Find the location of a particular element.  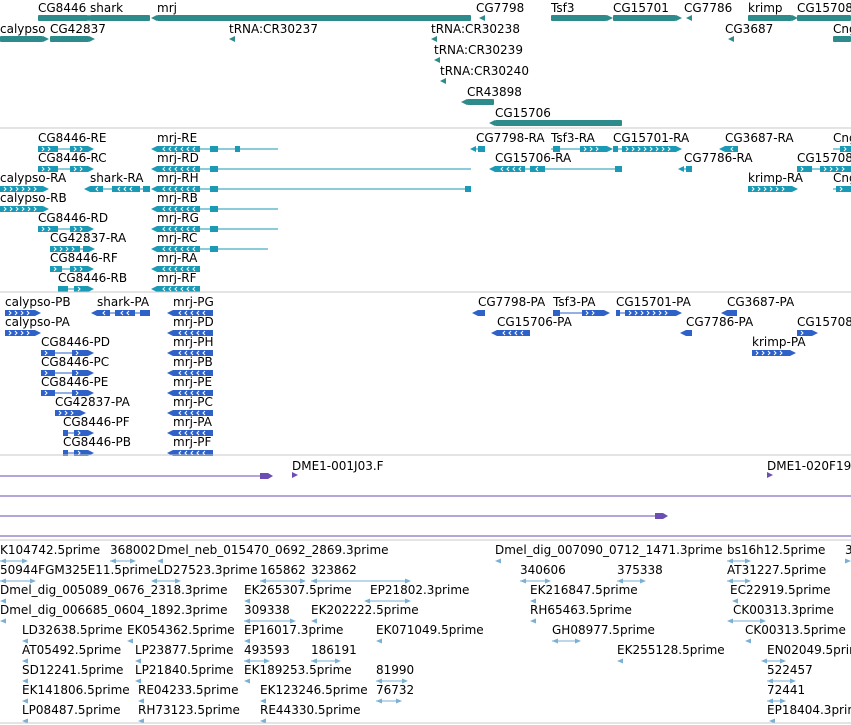

protein-mrj-pb: mrj-PB is located at coordinates (190, 365).